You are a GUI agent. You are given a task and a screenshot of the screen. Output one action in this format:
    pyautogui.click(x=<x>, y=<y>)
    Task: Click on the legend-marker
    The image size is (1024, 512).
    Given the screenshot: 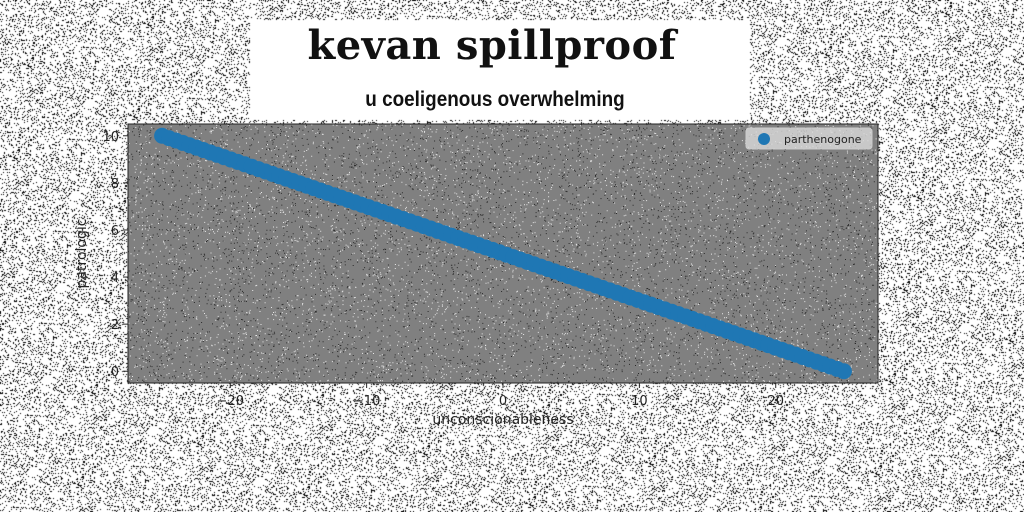 What is the action you would take?
    pyautogui.click(x=764, y=139)
    